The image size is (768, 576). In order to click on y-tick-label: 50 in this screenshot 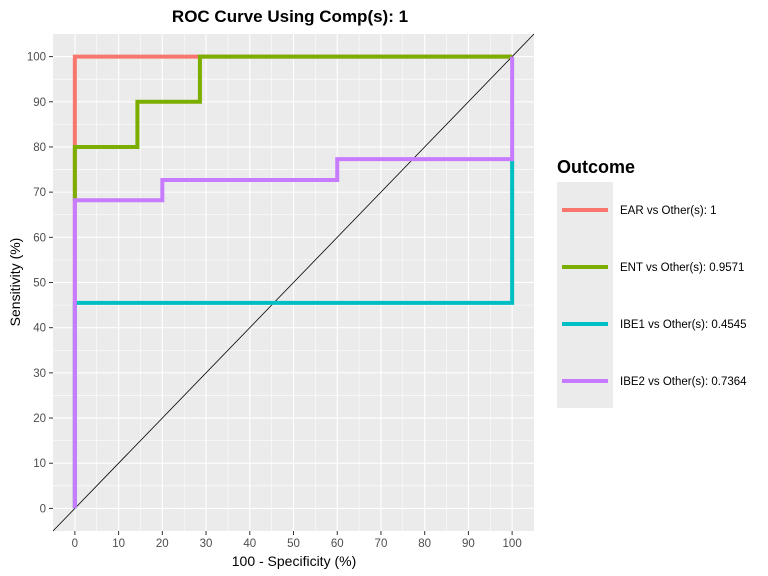, I will do `click(39, 284)`.